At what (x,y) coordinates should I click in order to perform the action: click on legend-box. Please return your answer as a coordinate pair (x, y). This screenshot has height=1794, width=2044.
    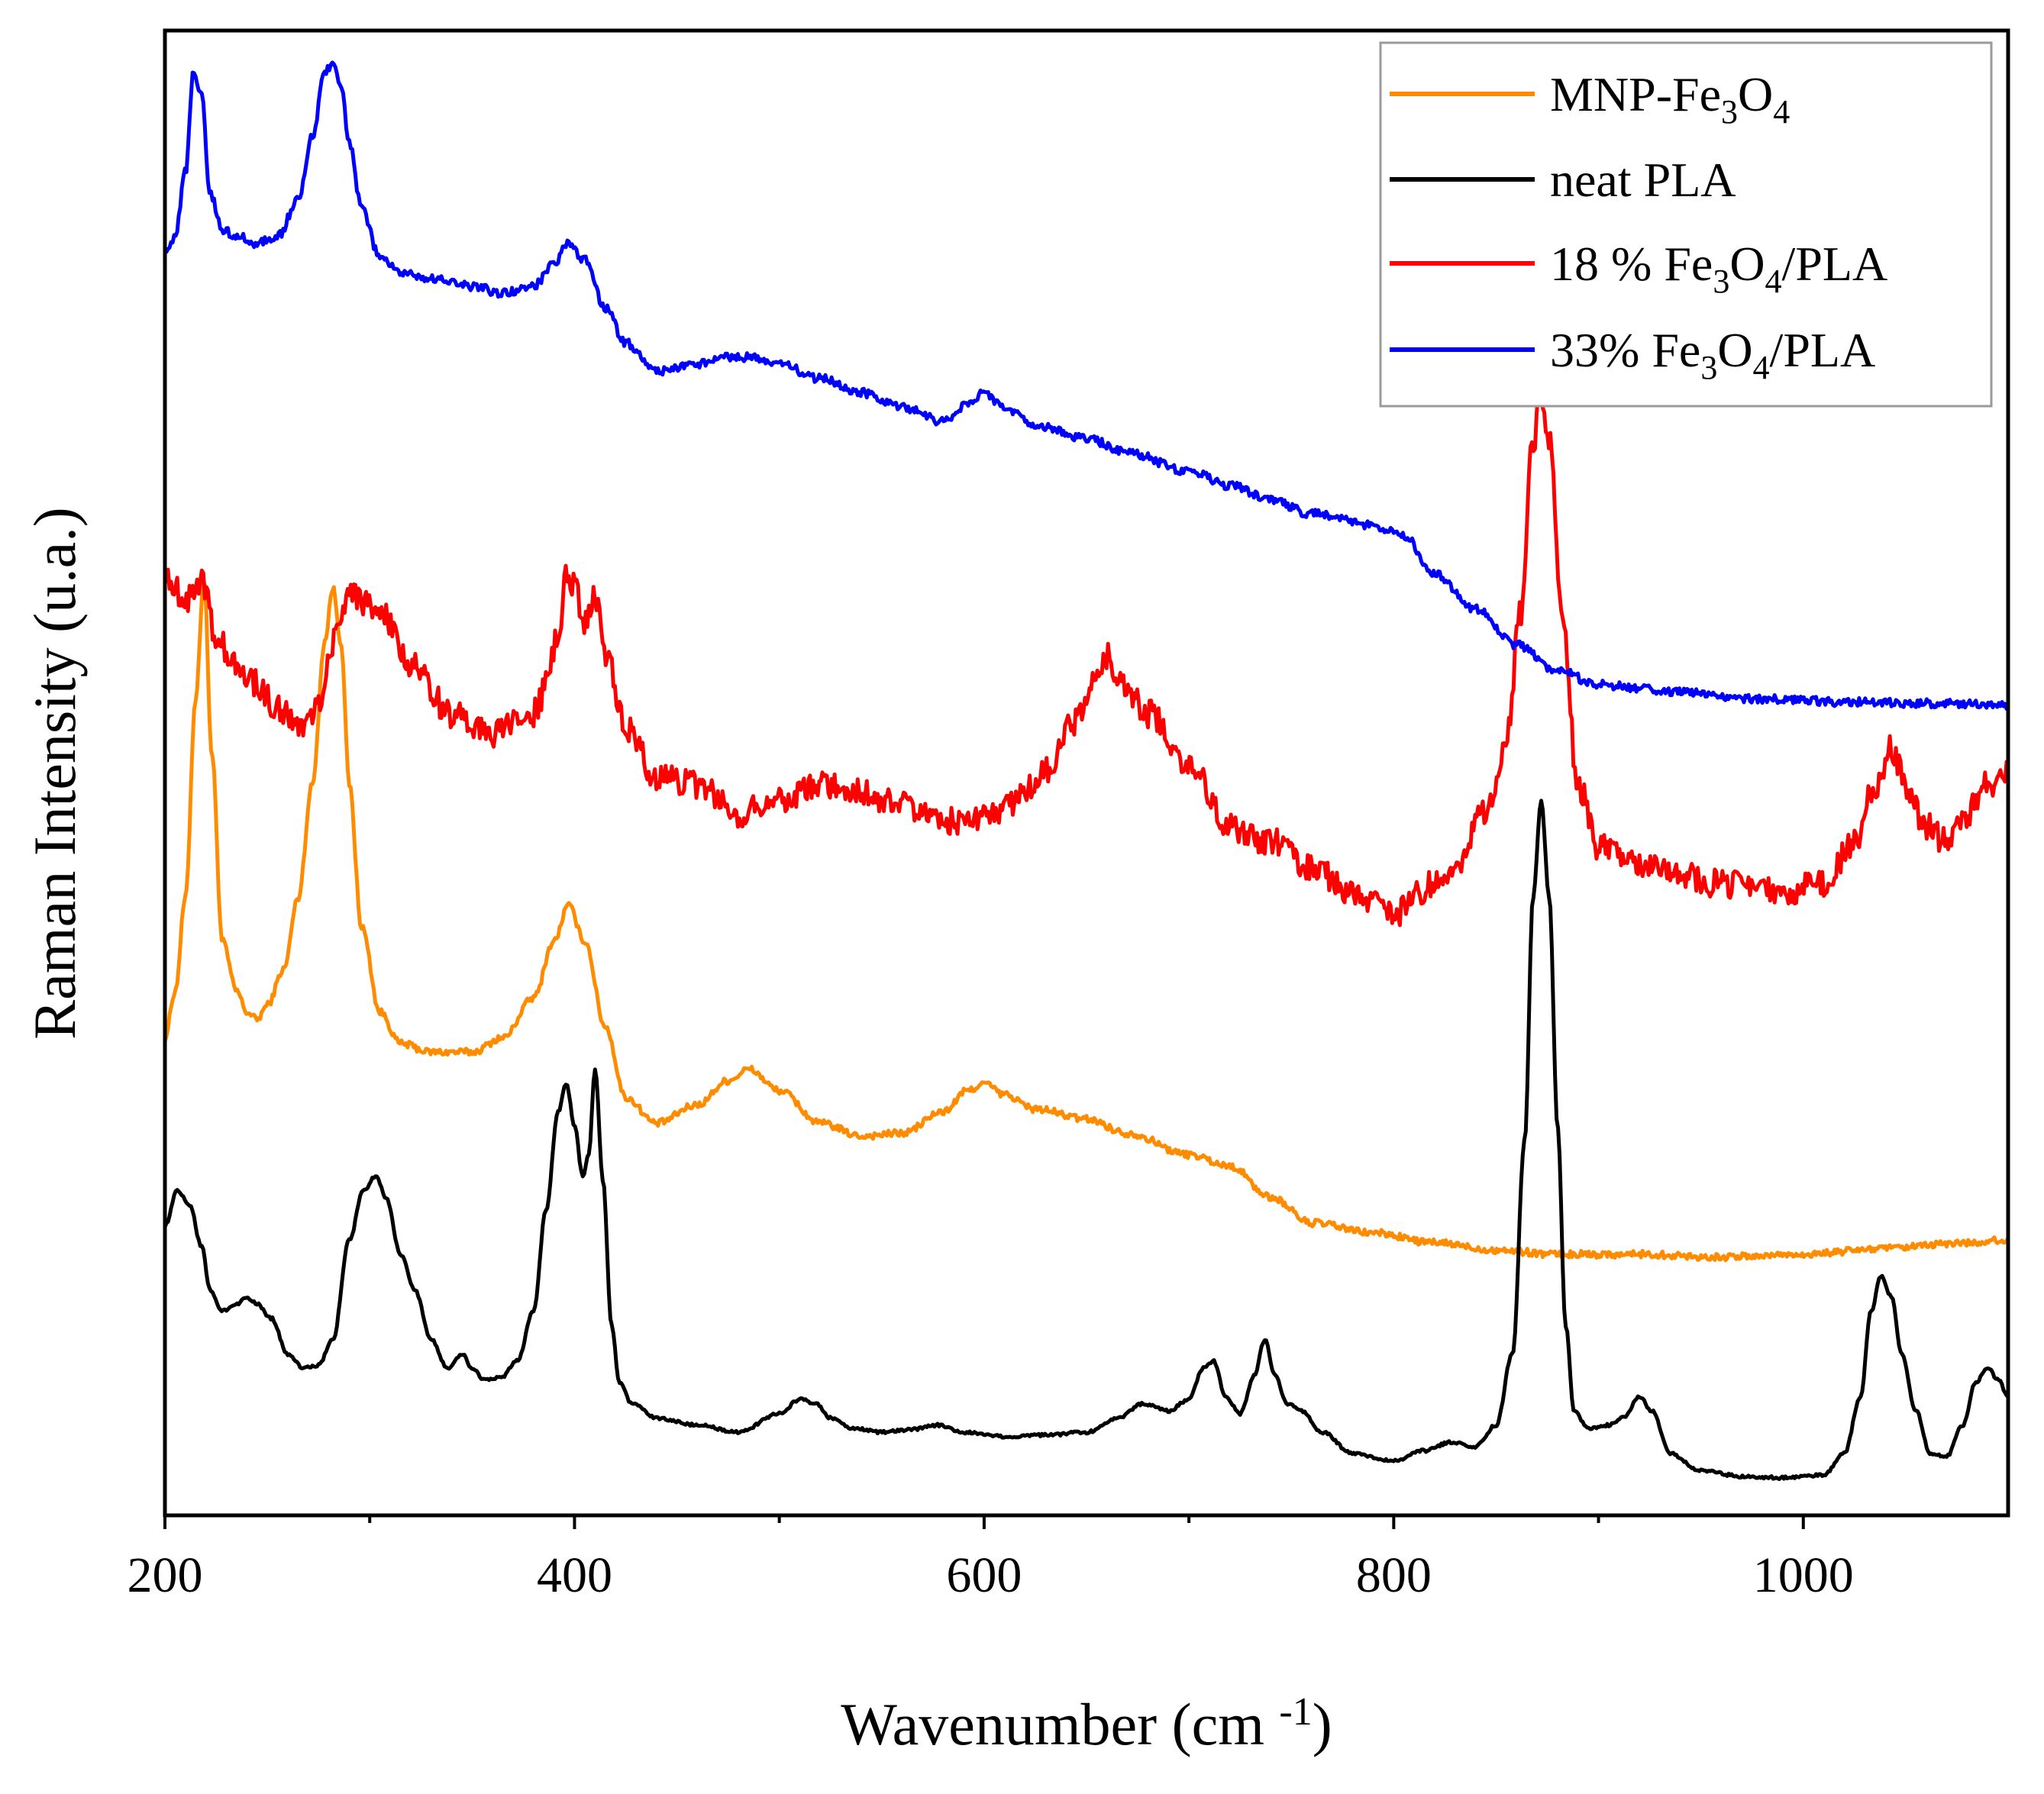
    Looking at the image, I should click on (1686, 224).